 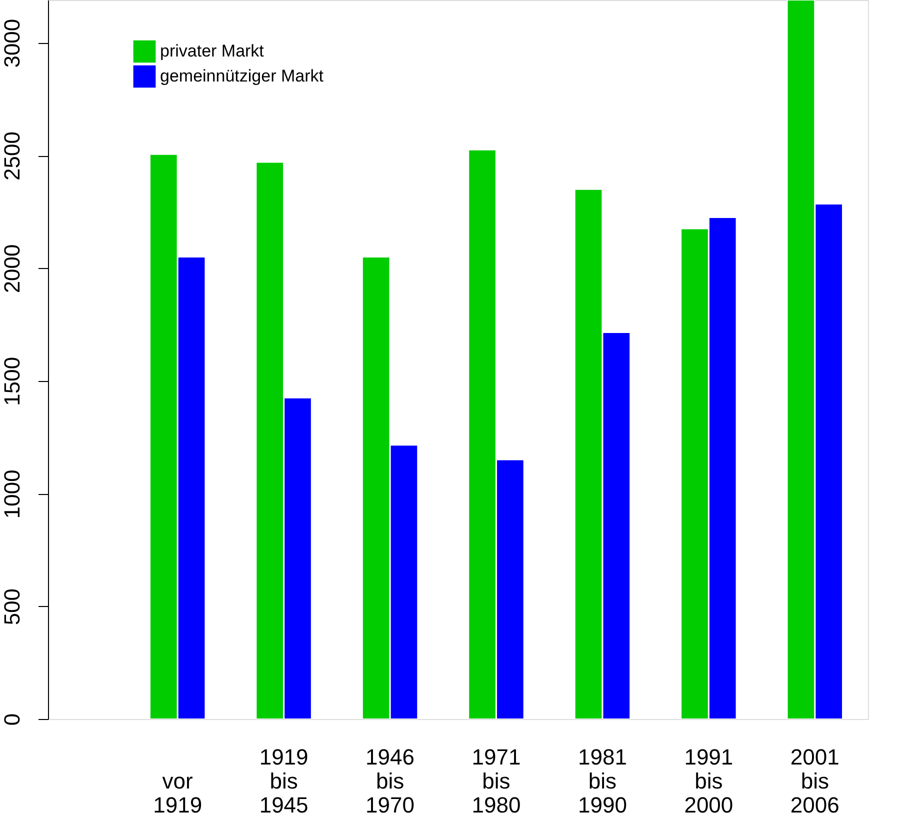 What do you see at coordinates (212, 51) in the screenshot?
I see `legend-label: privater Markt` at bounding box center [212, 51].